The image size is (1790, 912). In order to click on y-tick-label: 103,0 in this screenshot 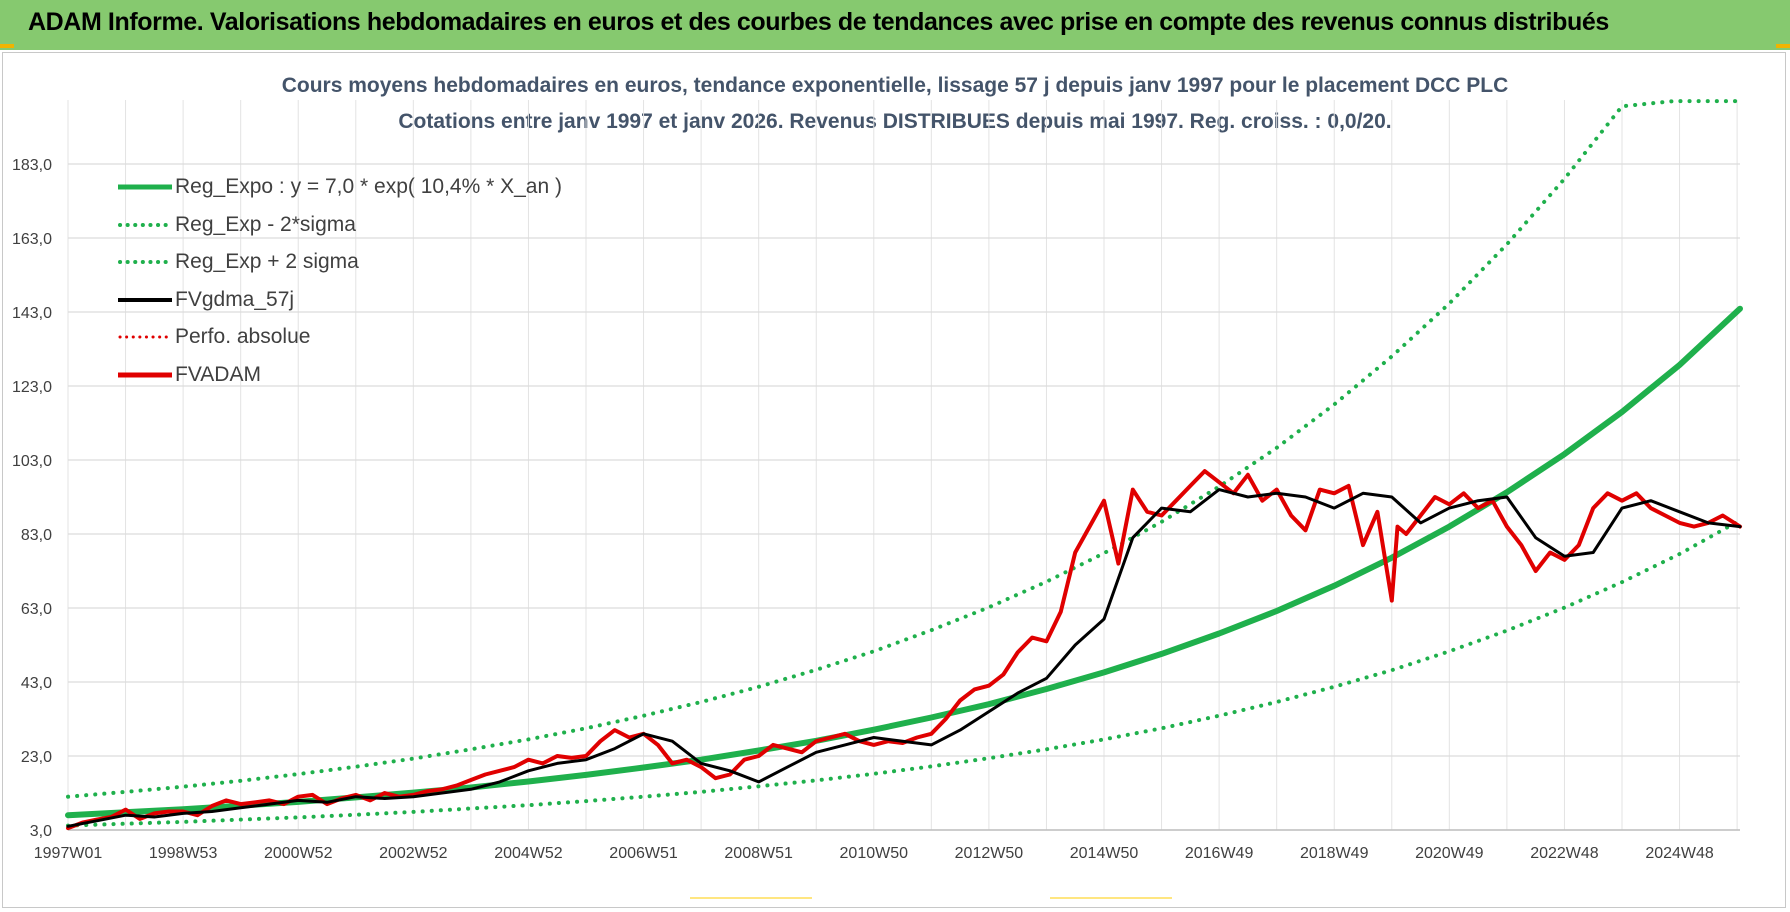, I will do `click(32, 461)`.